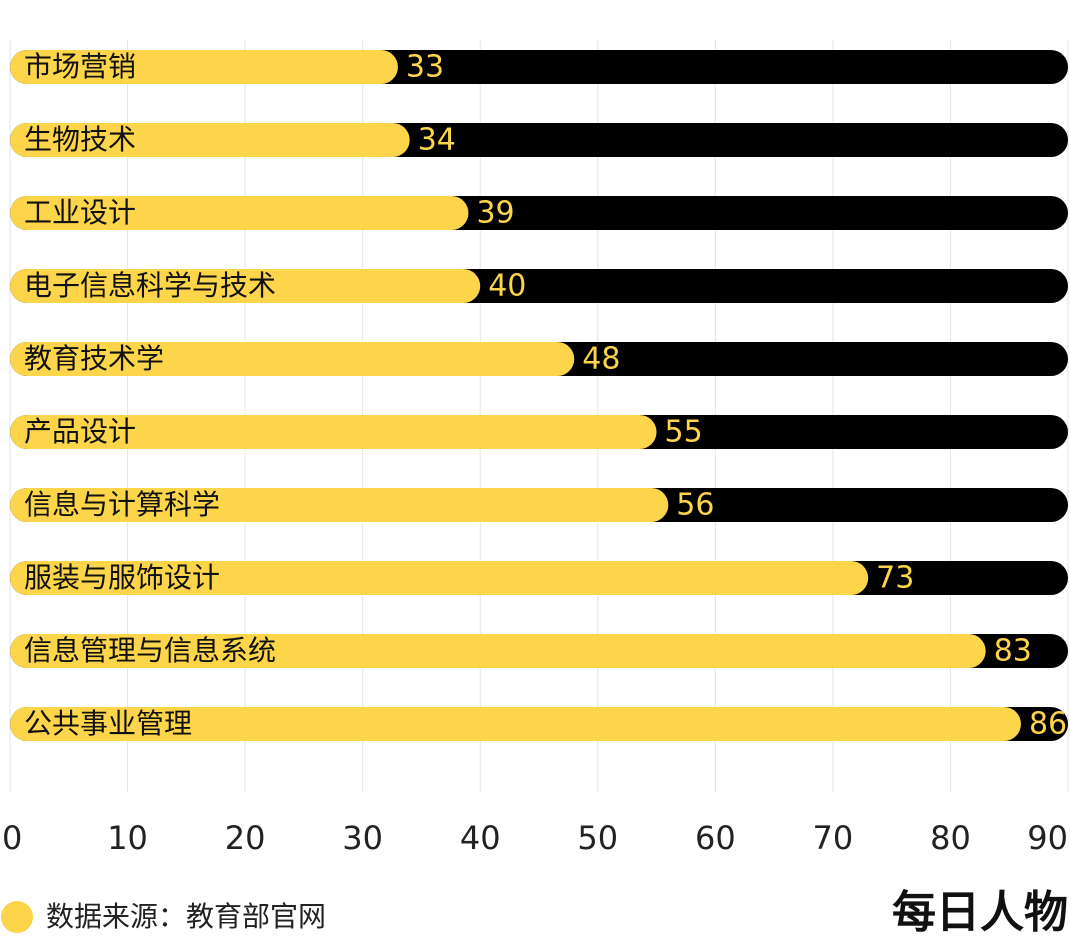 The width and height of the screenshot is (1070, 937). What do you see at coordinates (94, 358) in the screenshot?
I see `category-label: 教育技术学` at bounding box center [94, 358].